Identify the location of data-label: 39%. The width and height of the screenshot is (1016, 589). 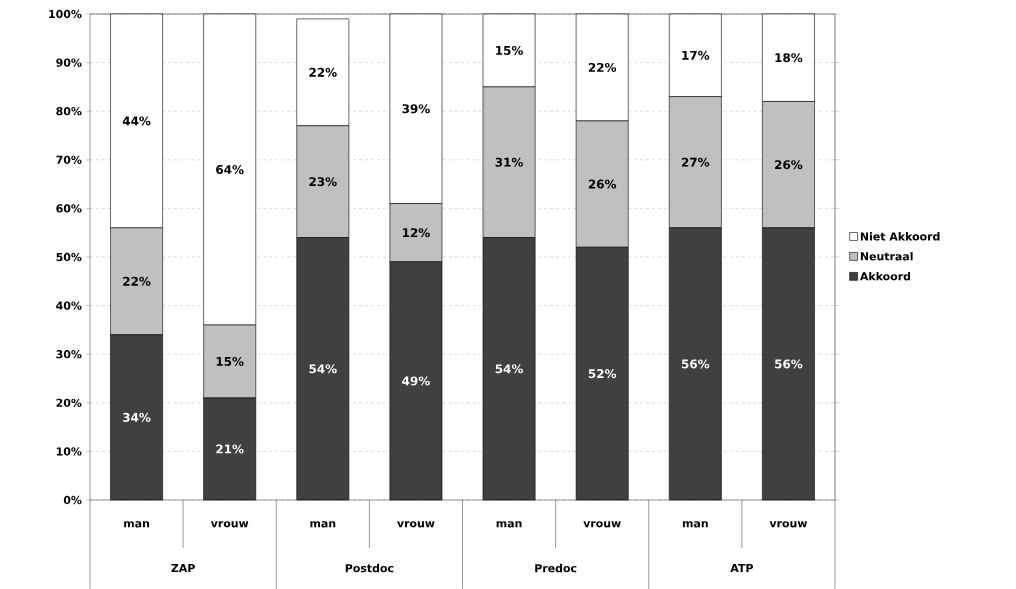
(416, 109).